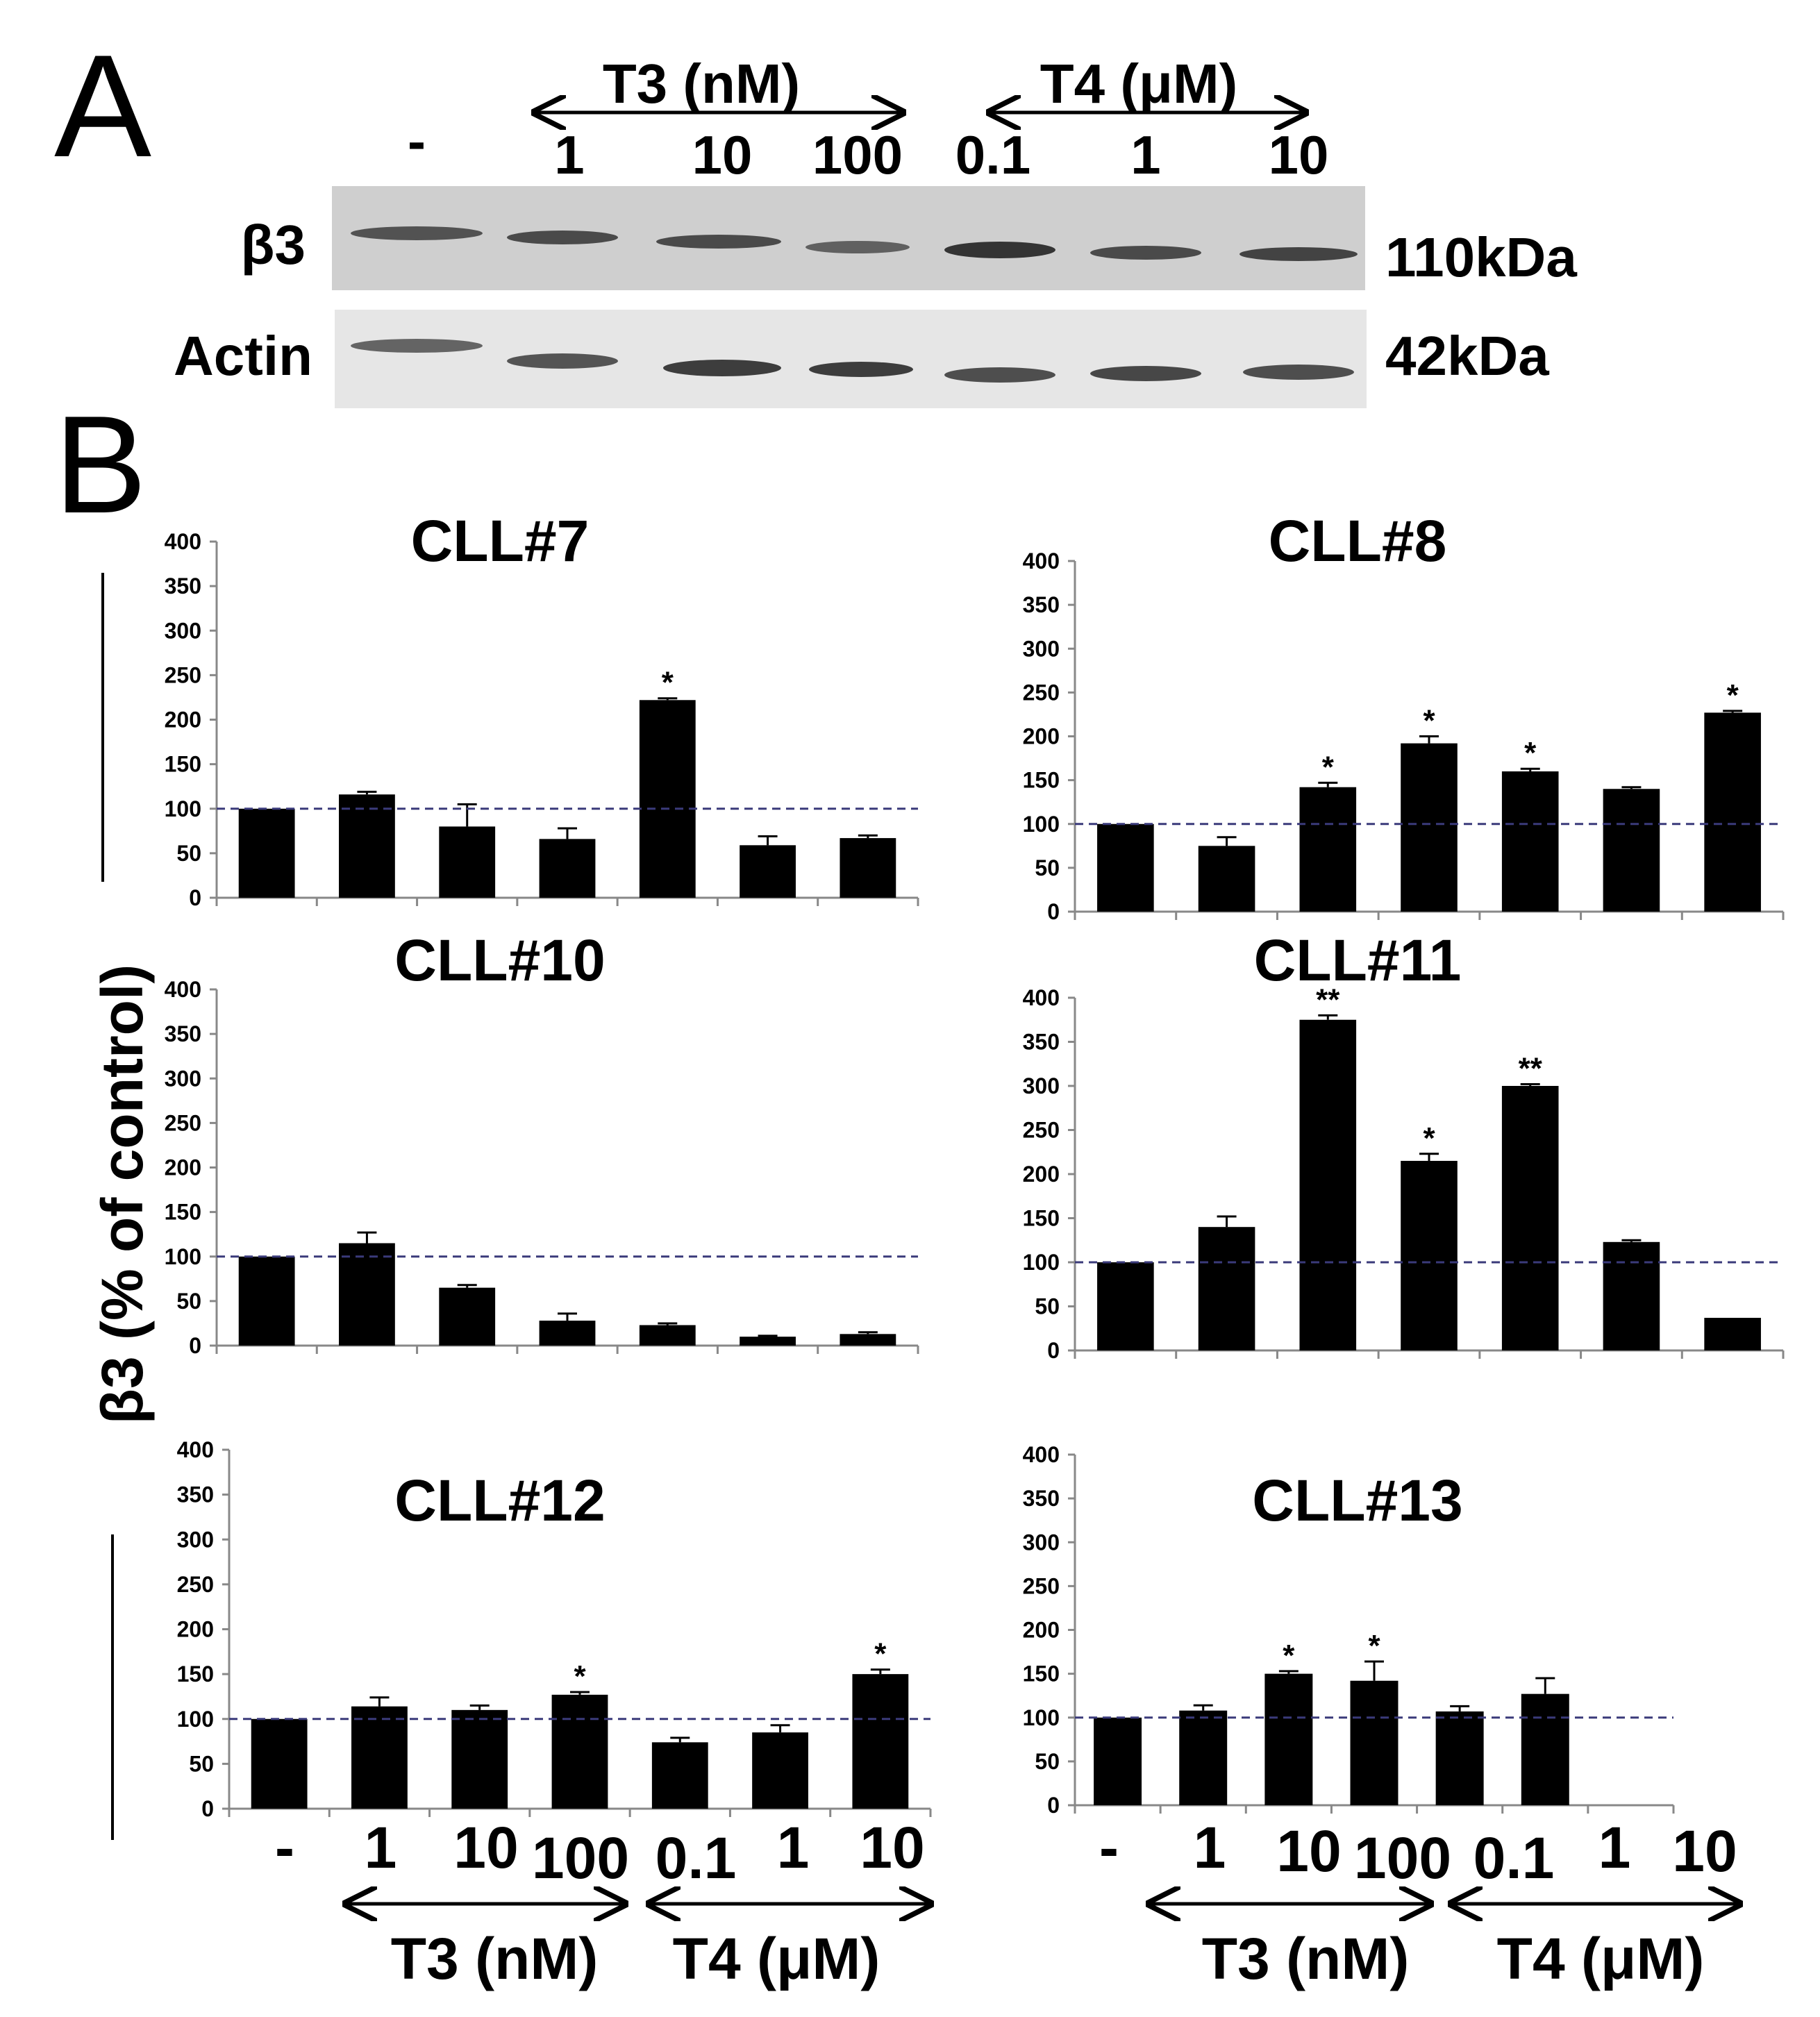 The width and height of the screenshot is (1820, 2017). What do you see at coordinates (554, 1629) in the screenshot?
I see `chart-cll12: CLL#12 0 50 100 150 200 250 300 350 400 * *` at bounding box center [554, 1629].